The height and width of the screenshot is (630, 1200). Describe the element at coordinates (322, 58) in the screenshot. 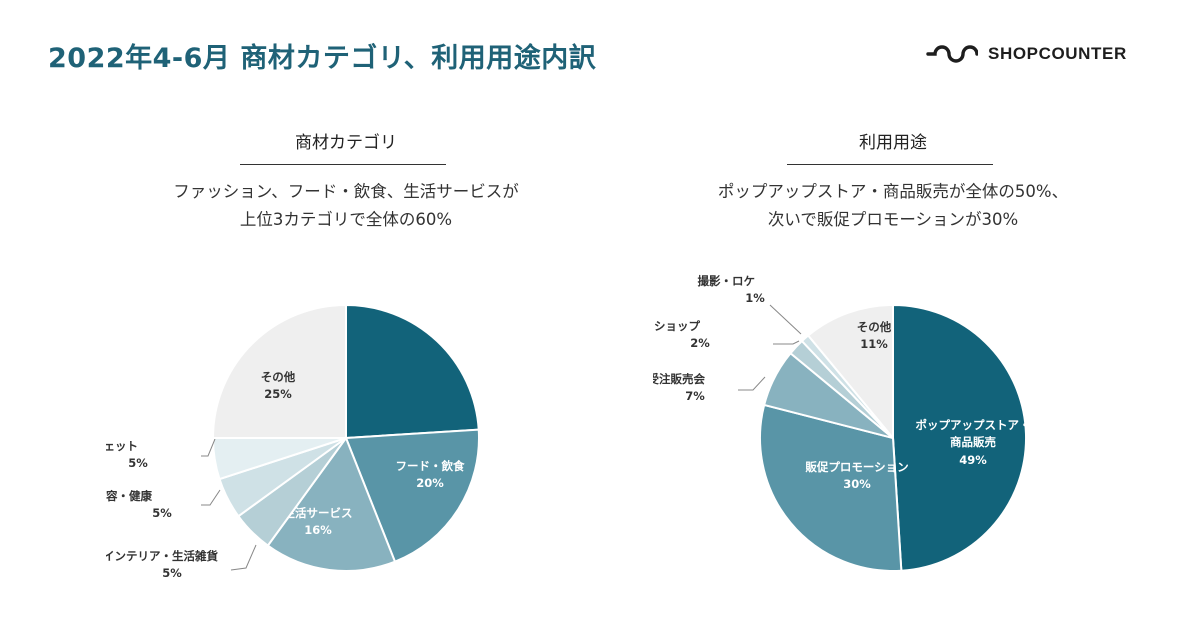

I see `page-title: 2022年4-6月 商材カテゴリ、利用用途内訳` at that location.